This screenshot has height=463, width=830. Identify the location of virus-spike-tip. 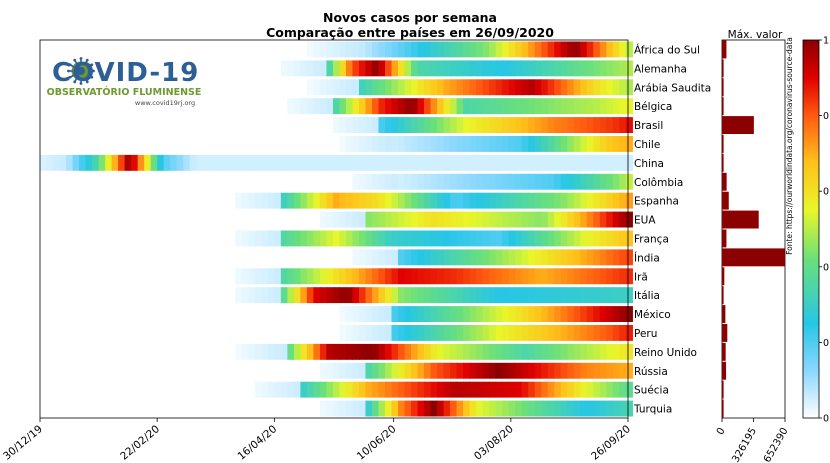
(92, 77).